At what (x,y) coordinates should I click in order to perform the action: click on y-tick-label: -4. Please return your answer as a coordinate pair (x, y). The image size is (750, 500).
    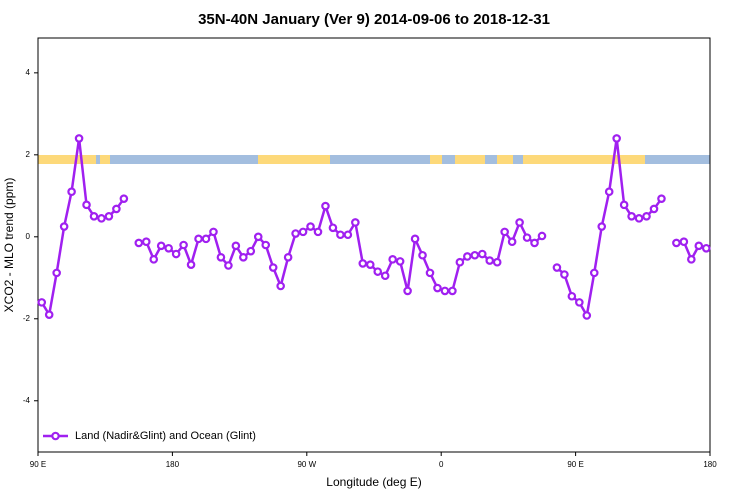
    Looking at the image, I should click on (27, 400).